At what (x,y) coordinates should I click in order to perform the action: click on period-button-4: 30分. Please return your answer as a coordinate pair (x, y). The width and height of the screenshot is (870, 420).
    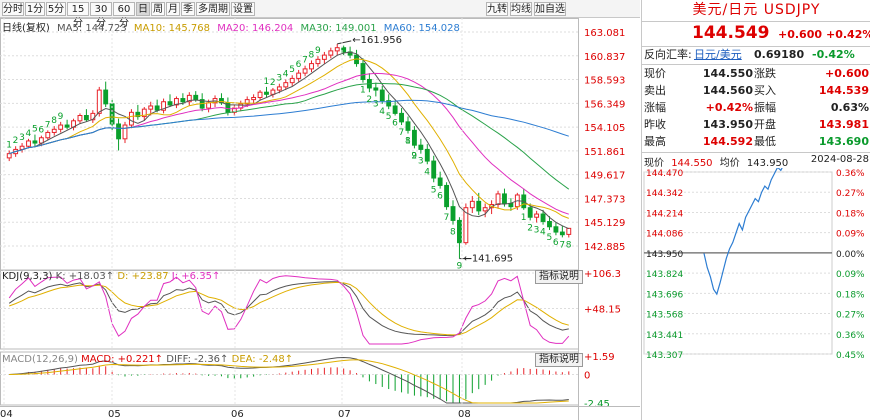
    Looking at the image, I should click on (101, 15).